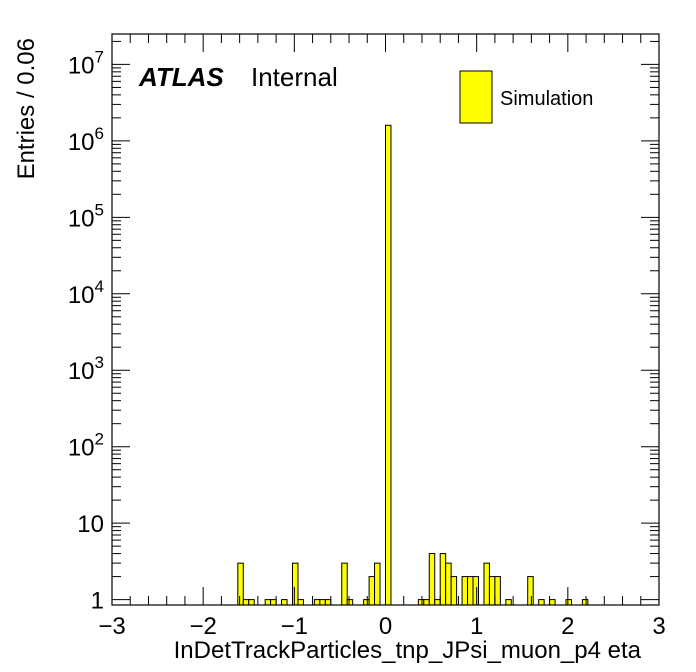 The height and width of the screenshot is (672, 696). What do you see at coordinates (546, 99) in the screenshot?
I see `legend-label-simulation: Simulation` at bounding box center [546, 99].